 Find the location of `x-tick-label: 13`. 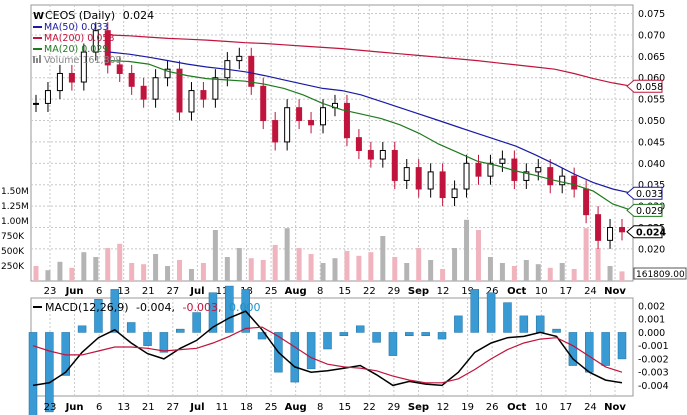

x-tick-label: 13 is located at coordinates (123, 291).